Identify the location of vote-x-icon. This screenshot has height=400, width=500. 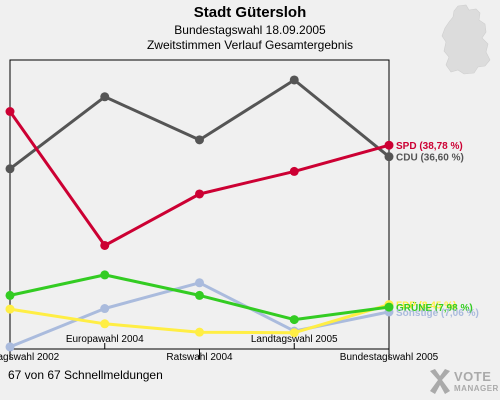
(440, 381).